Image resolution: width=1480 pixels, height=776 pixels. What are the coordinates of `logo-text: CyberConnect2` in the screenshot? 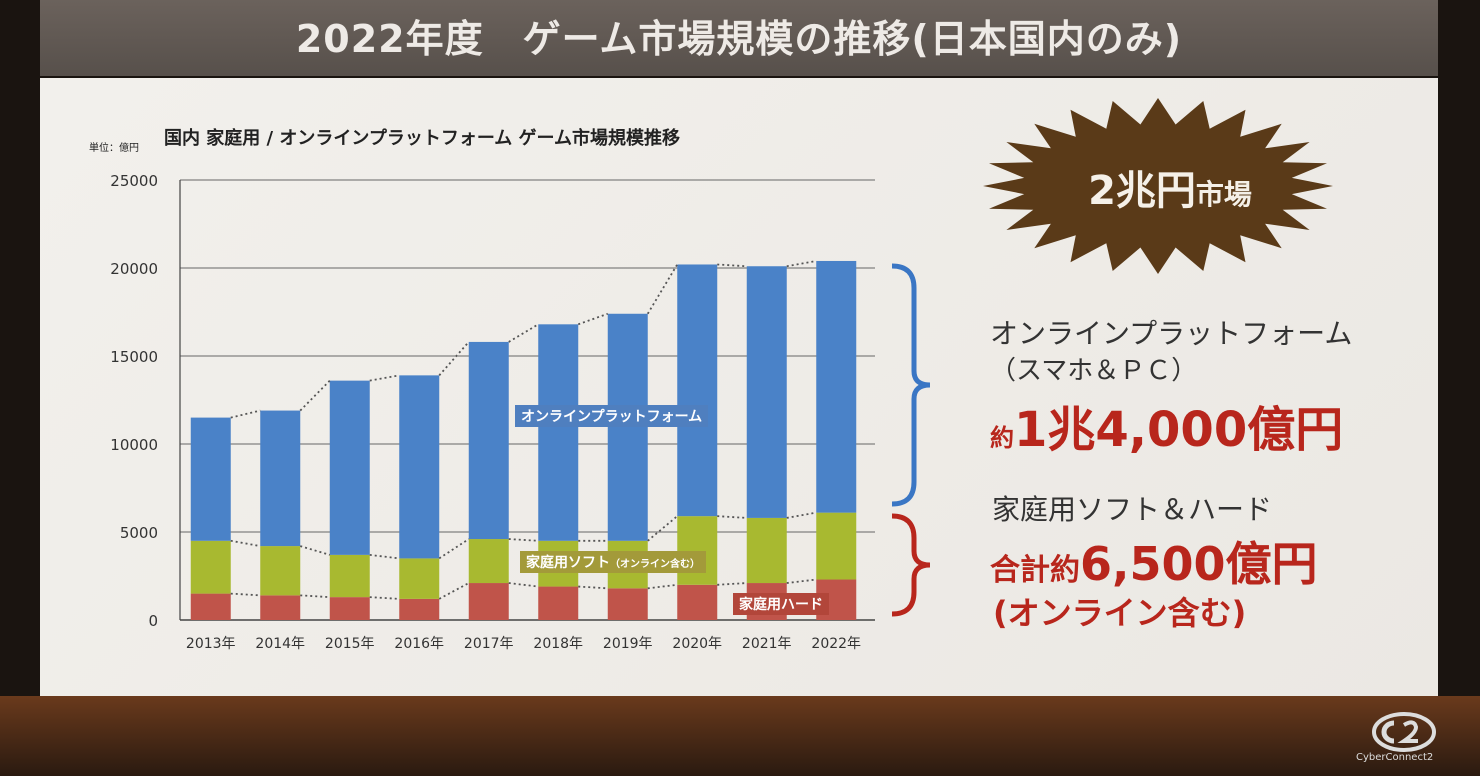 It's located at (1395, 757).